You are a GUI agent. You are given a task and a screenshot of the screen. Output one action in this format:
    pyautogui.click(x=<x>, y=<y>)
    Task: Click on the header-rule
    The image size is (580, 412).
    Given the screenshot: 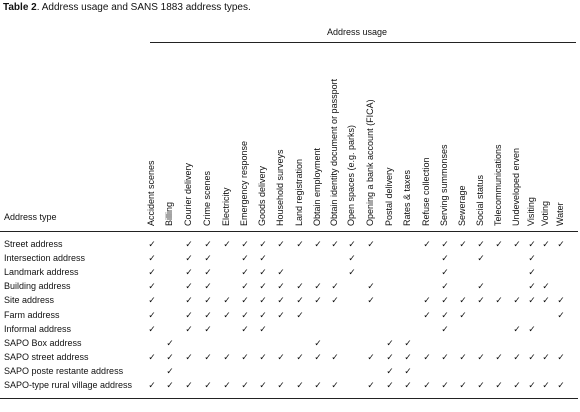 What is the action you would take?
    pyautogui.click(x=289, y=231)
    